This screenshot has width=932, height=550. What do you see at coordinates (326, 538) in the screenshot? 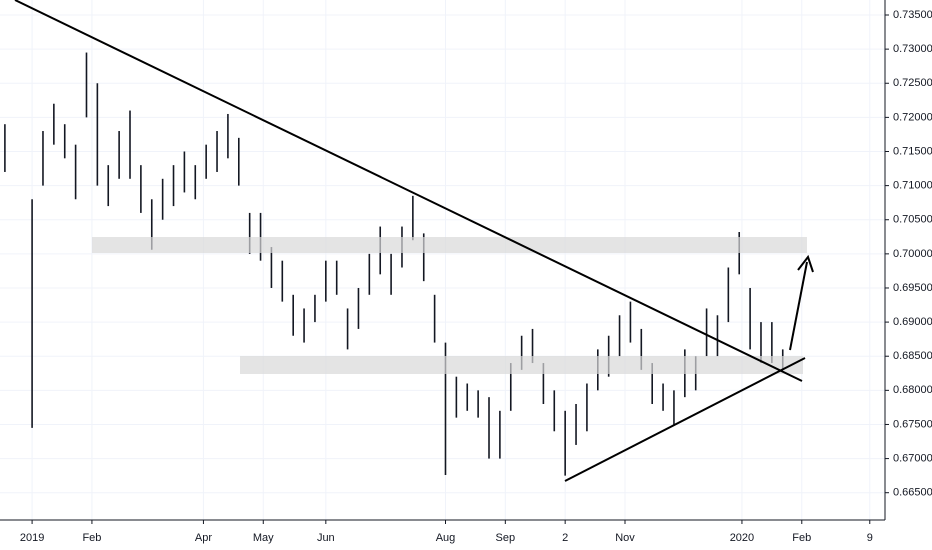
I see `x-tick-label: Jun` at bounding box center [326, 538].